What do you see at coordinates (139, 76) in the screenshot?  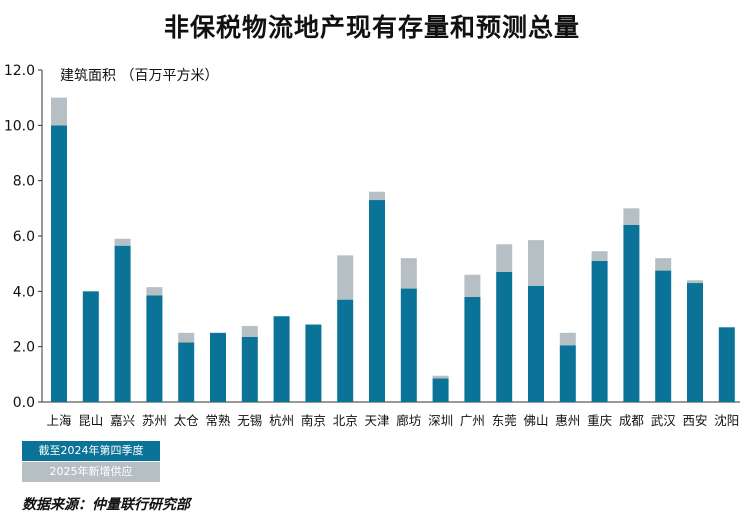 I see `y-axis-label: 建筑面积 （百万平方米）` at bounding box center [139, 76].